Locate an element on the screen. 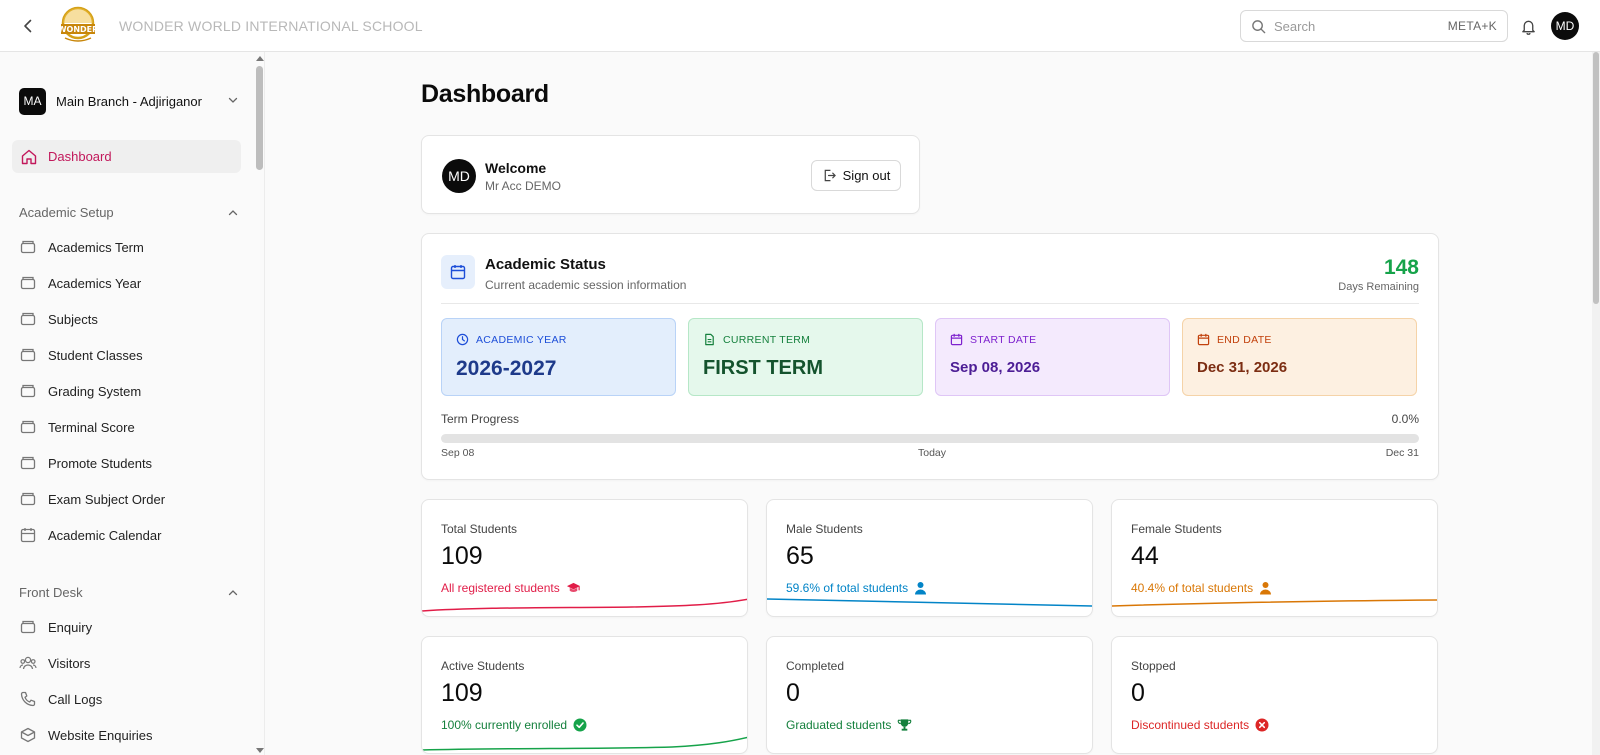  school-name: WONDER WORLD INTERNATIONAL SCHOOL is located at coordinates (271, 26).